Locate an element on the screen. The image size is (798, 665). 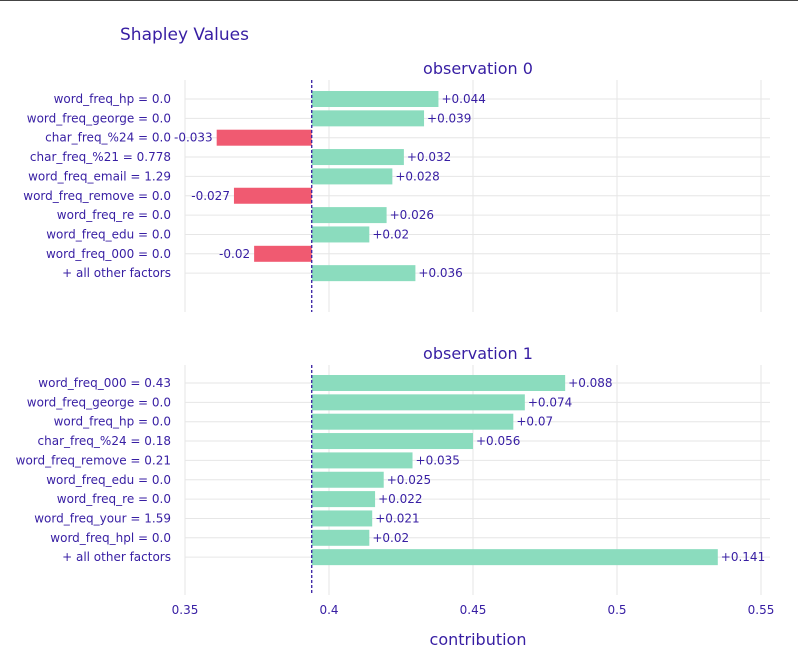
value-label: +0.07 is located at coordinates (534, 422).